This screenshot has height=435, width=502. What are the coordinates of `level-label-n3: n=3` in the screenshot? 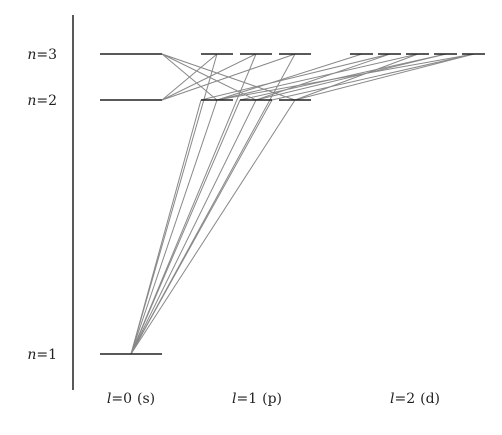 It's located at (42, 55).